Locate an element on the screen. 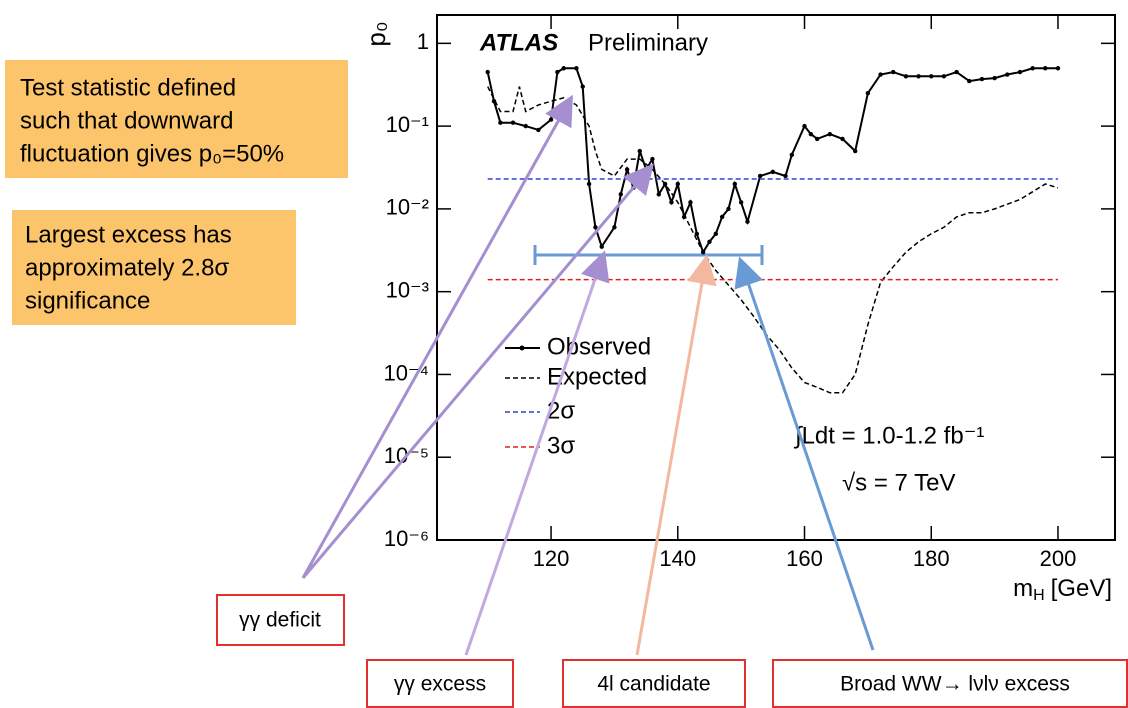 This screenshot has height=708, width=1128. x-label-subscript: H is located at coordinates (1039, 595).